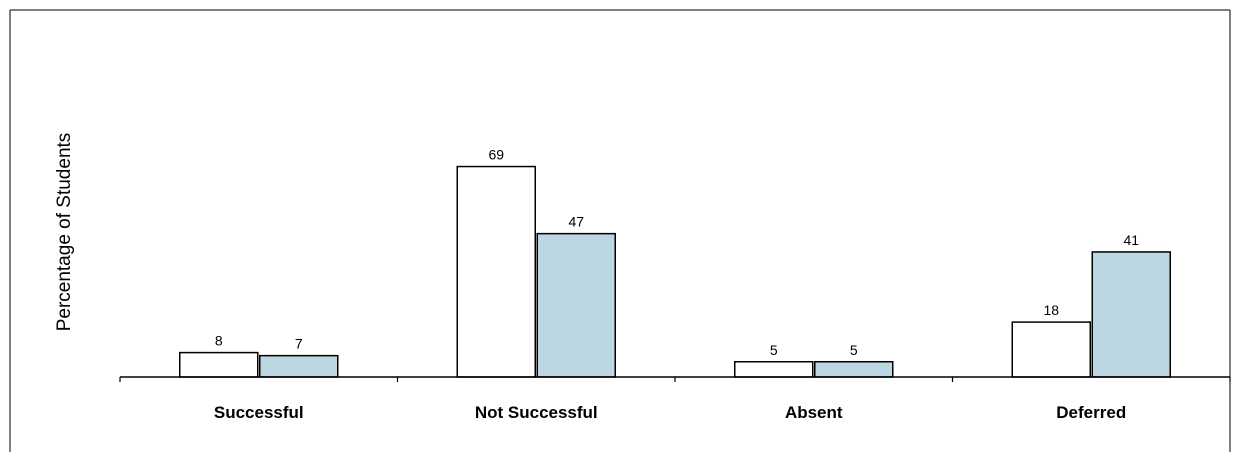 This screenshot has height=457, width=1234. What do you see at coordinates (259, 412) in the screenshot?
I see `category-label: Successful` at bounding box center [259, 412].